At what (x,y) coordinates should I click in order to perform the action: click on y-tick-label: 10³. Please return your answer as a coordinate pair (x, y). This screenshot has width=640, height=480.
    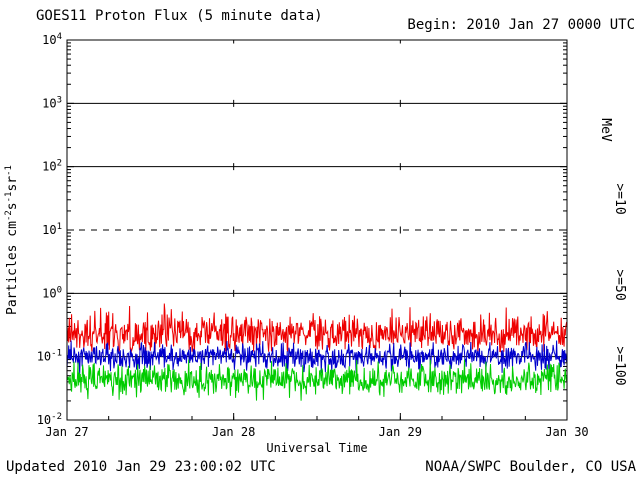
    Looking at the image, I should click on (52, 102).